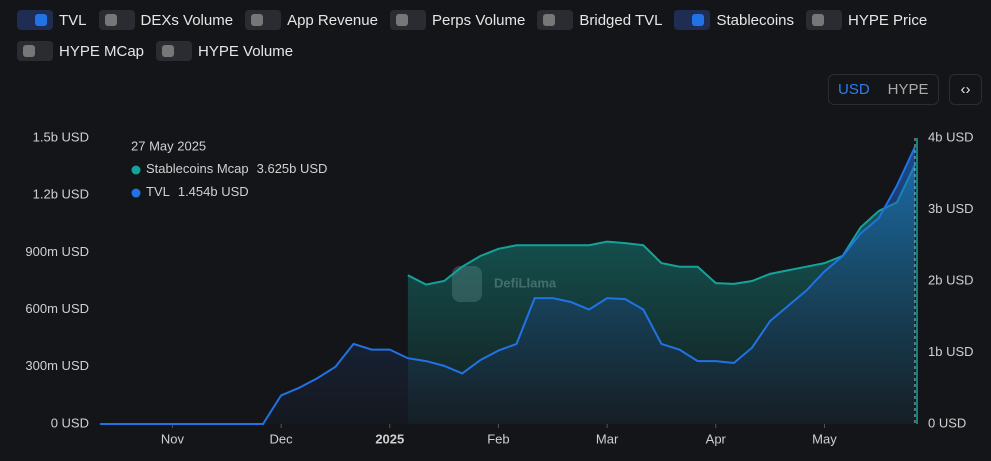 This screenshot has width=991, height=461. Describe the element at coordinates (197, 168) in the screenshot. I see `tooltip-name: Stablecoins Mcap` at that location.